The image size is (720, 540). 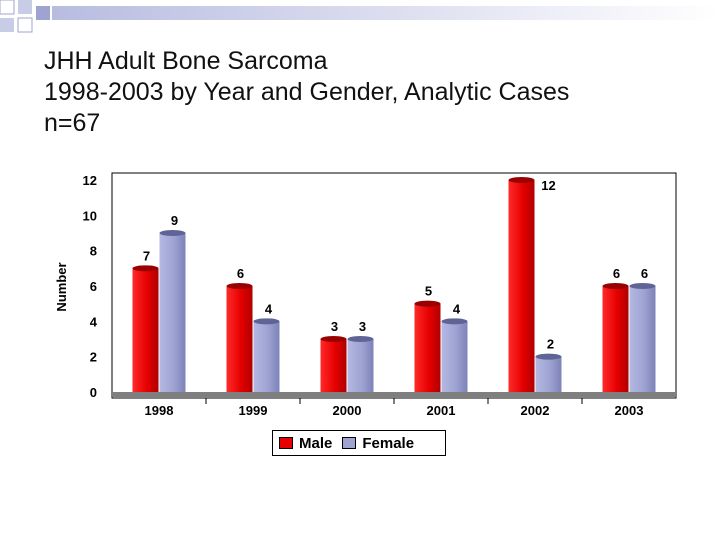 What do you see at coordinates (93, 357) in the screenshot?
I see `y-tick-label: 2` at bounding box center [93, 357].